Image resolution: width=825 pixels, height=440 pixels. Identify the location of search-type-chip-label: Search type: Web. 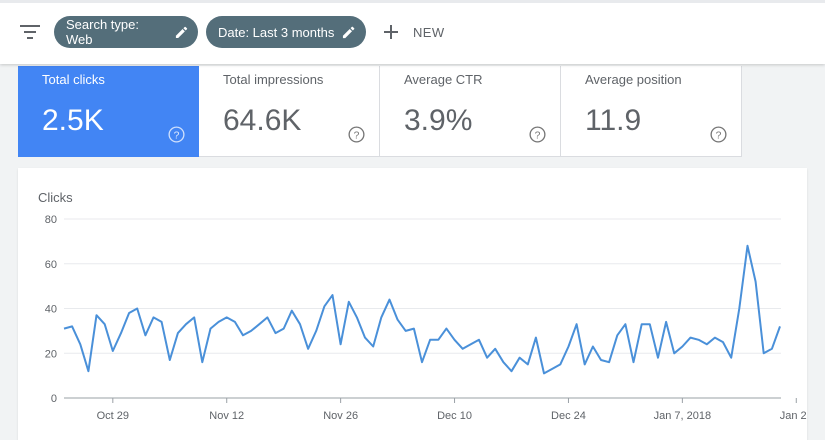
(102, 32).